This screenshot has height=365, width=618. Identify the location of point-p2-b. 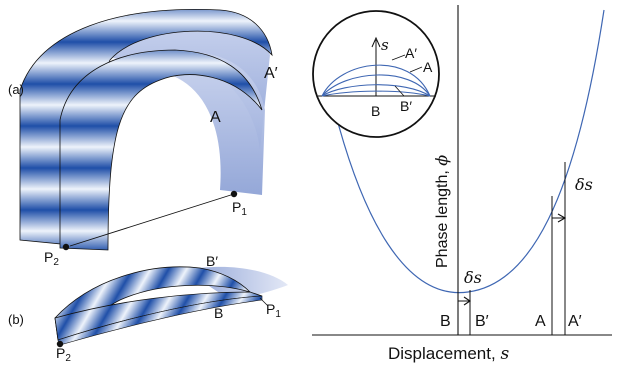
(60, 344).